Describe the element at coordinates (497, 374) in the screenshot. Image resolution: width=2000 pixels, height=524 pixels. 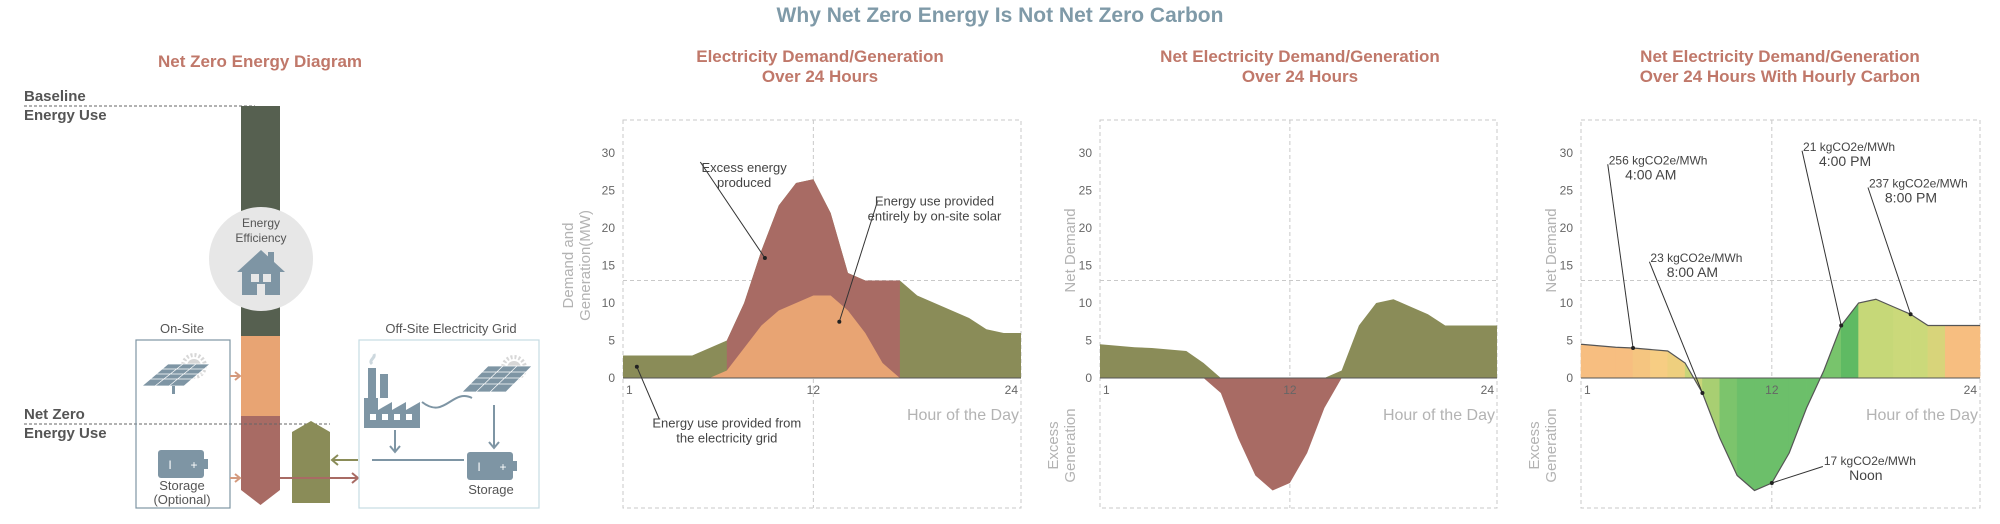
I see `solar-panel-icon` at that location.